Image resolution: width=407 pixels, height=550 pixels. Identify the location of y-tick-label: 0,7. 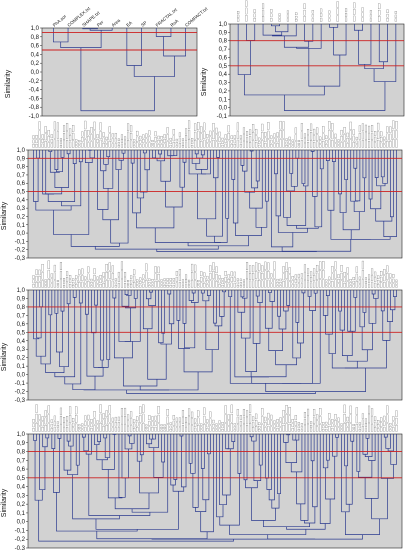
(21, 316).